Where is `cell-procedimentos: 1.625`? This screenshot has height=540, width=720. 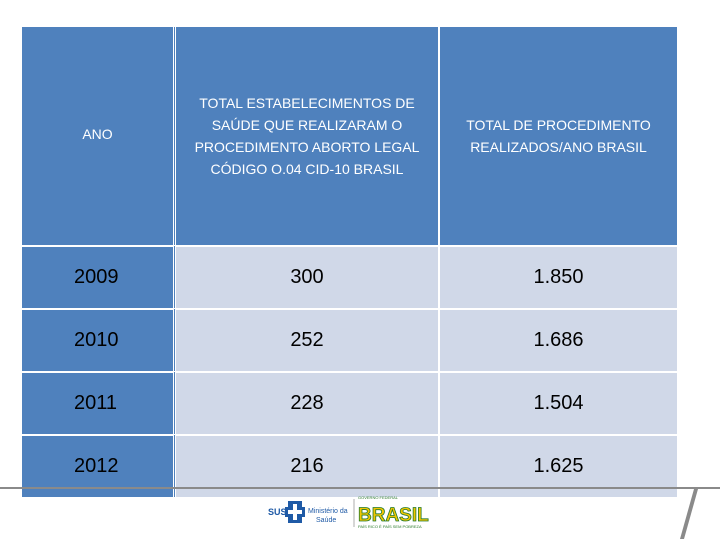 cell-procedimentos: 1.625 is located at coordinates (558, 465).